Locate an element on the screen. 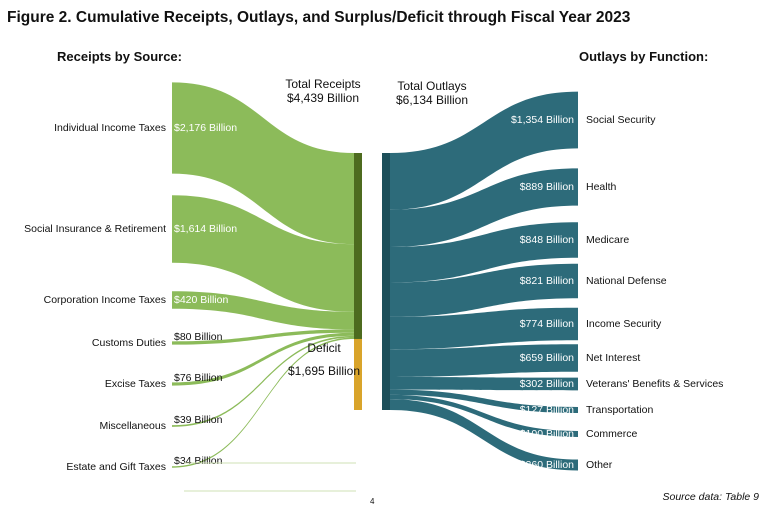 The image size is (775, 509). outlay-flow-other is located at coordinates (484, 435).